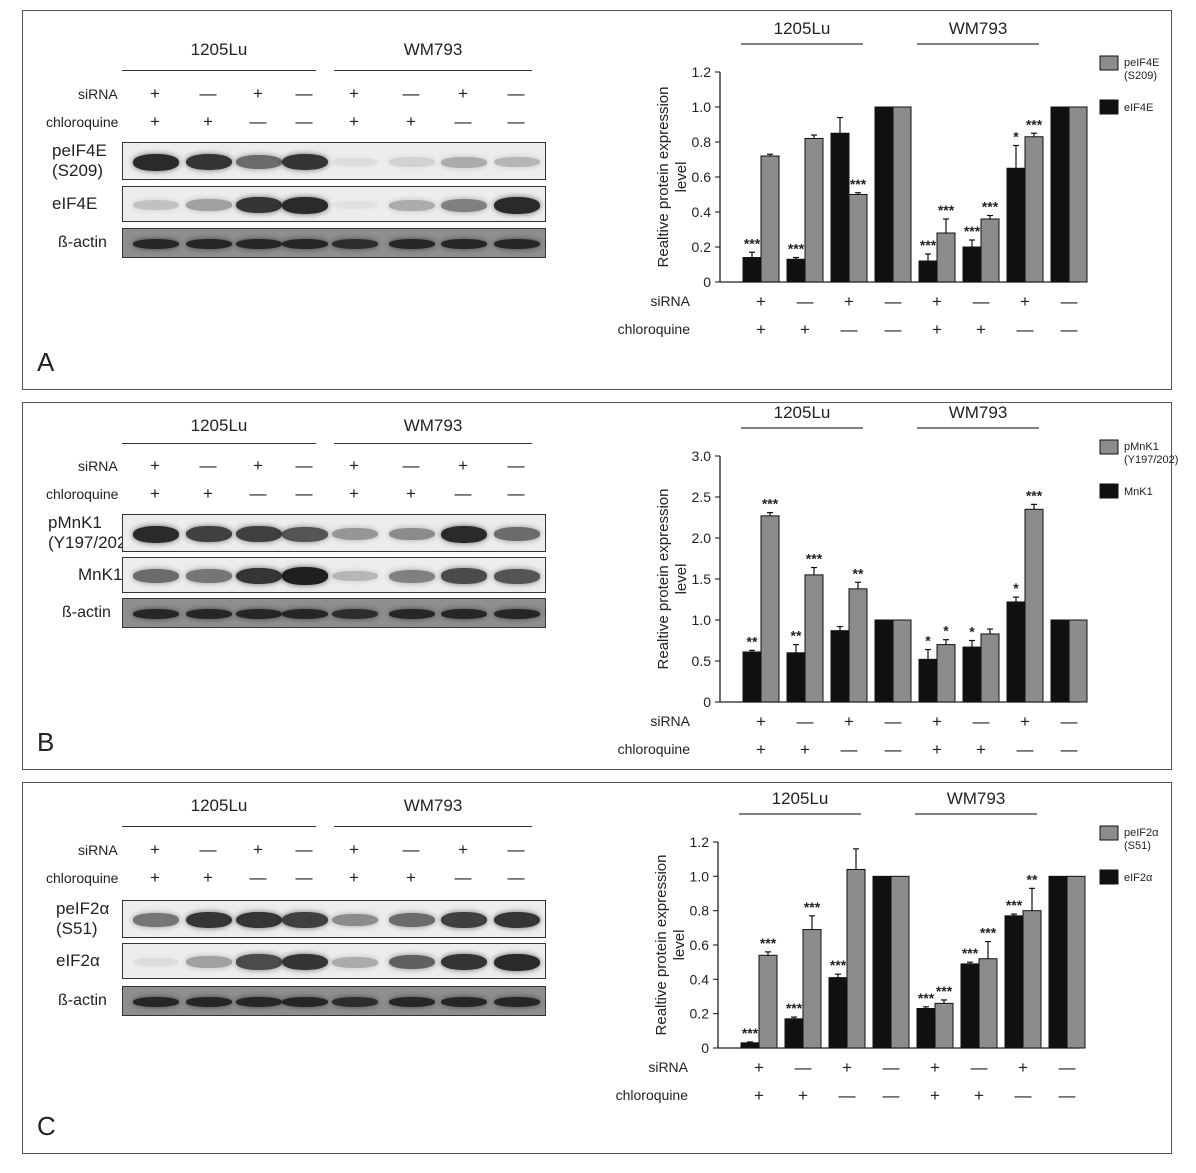  Describe the element at coordinates (83, 918) in the screenshot. I see `blot-row-label: peIF2α (S51)` at that location.